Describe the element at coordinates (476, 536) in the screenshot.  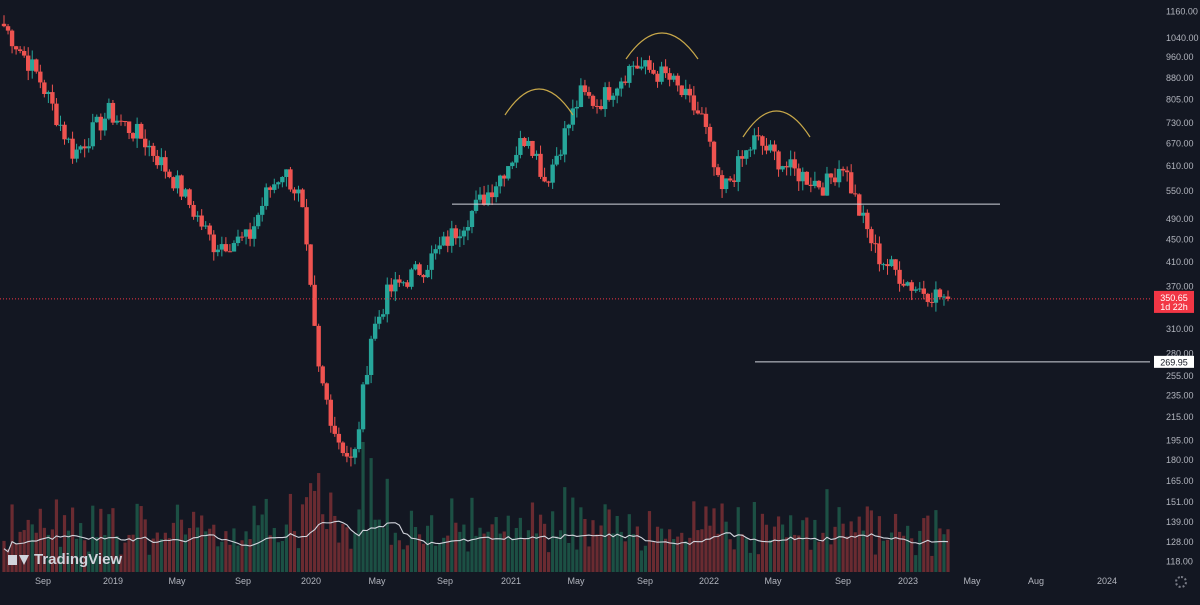
I see `volume-ma-line` at that location.